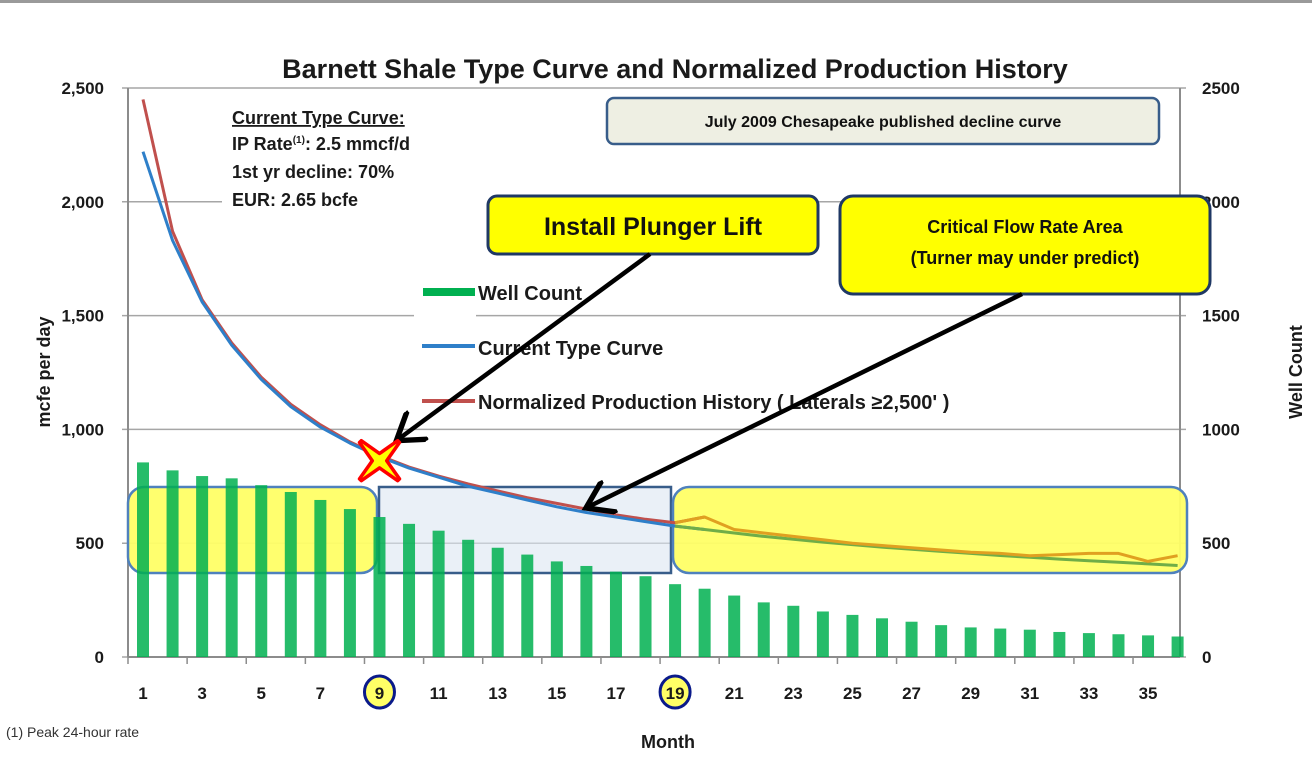 The height and width of the screenshot is (758, 1312). Describe the element at coordinates (1025, 258) in the screenshot. I see `critical-callout-line2: (Turner may under predict)` at that location.